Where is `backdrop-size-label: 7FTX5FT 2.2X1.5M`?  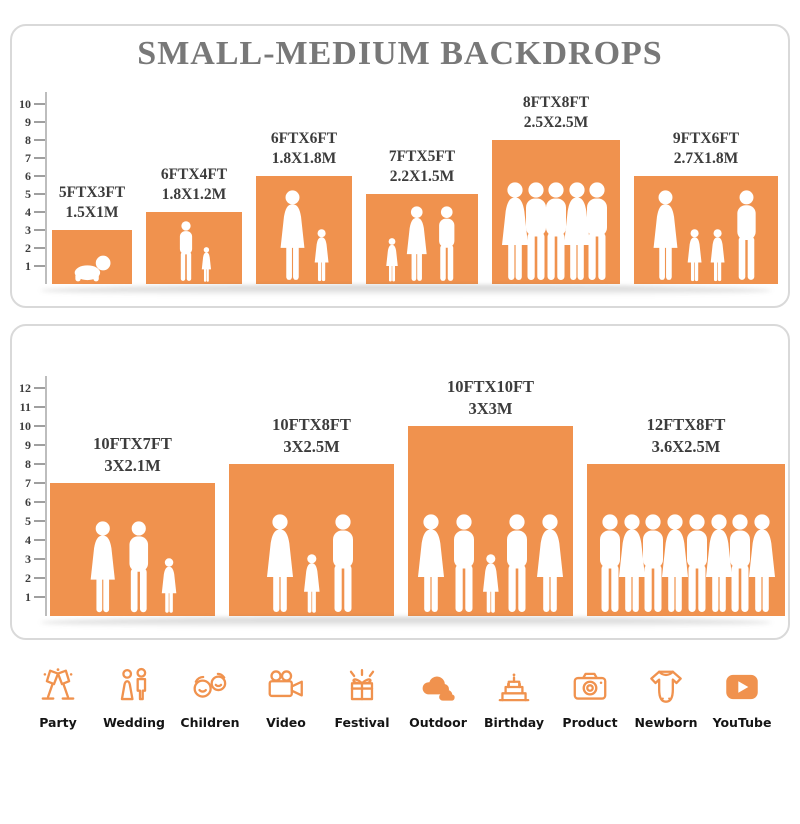
backdrop-size-label: 7FTX5FT 2.2X1.5M is located at coordinates (422, 167).